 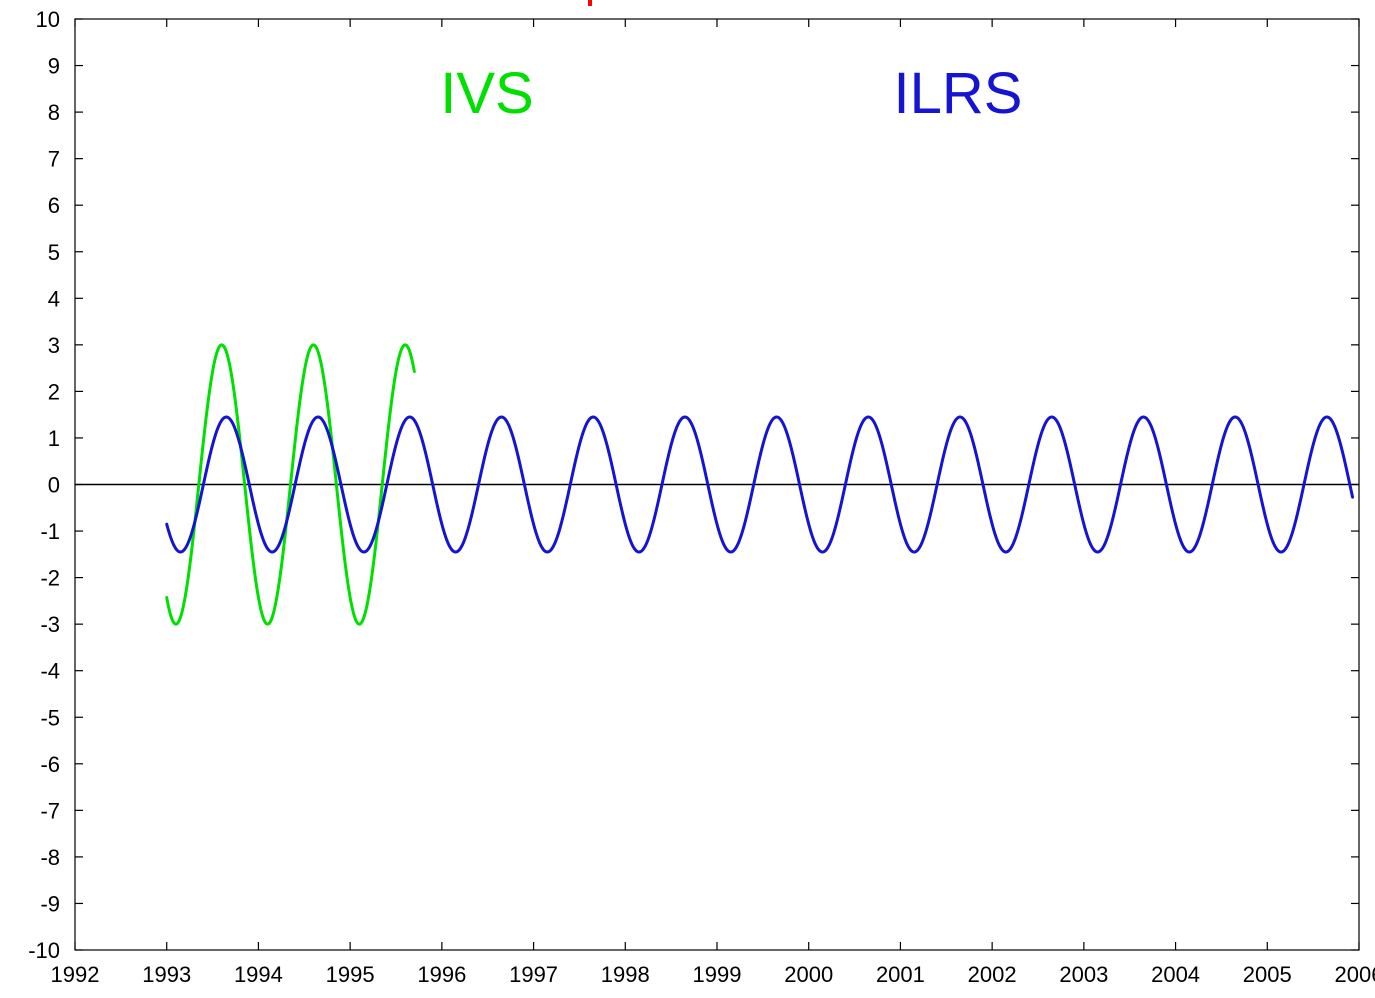 What do you see at coordinates (54, 205) in the screenshot?
I see `y-tick-label: 6` at bounding box center [54, 205].